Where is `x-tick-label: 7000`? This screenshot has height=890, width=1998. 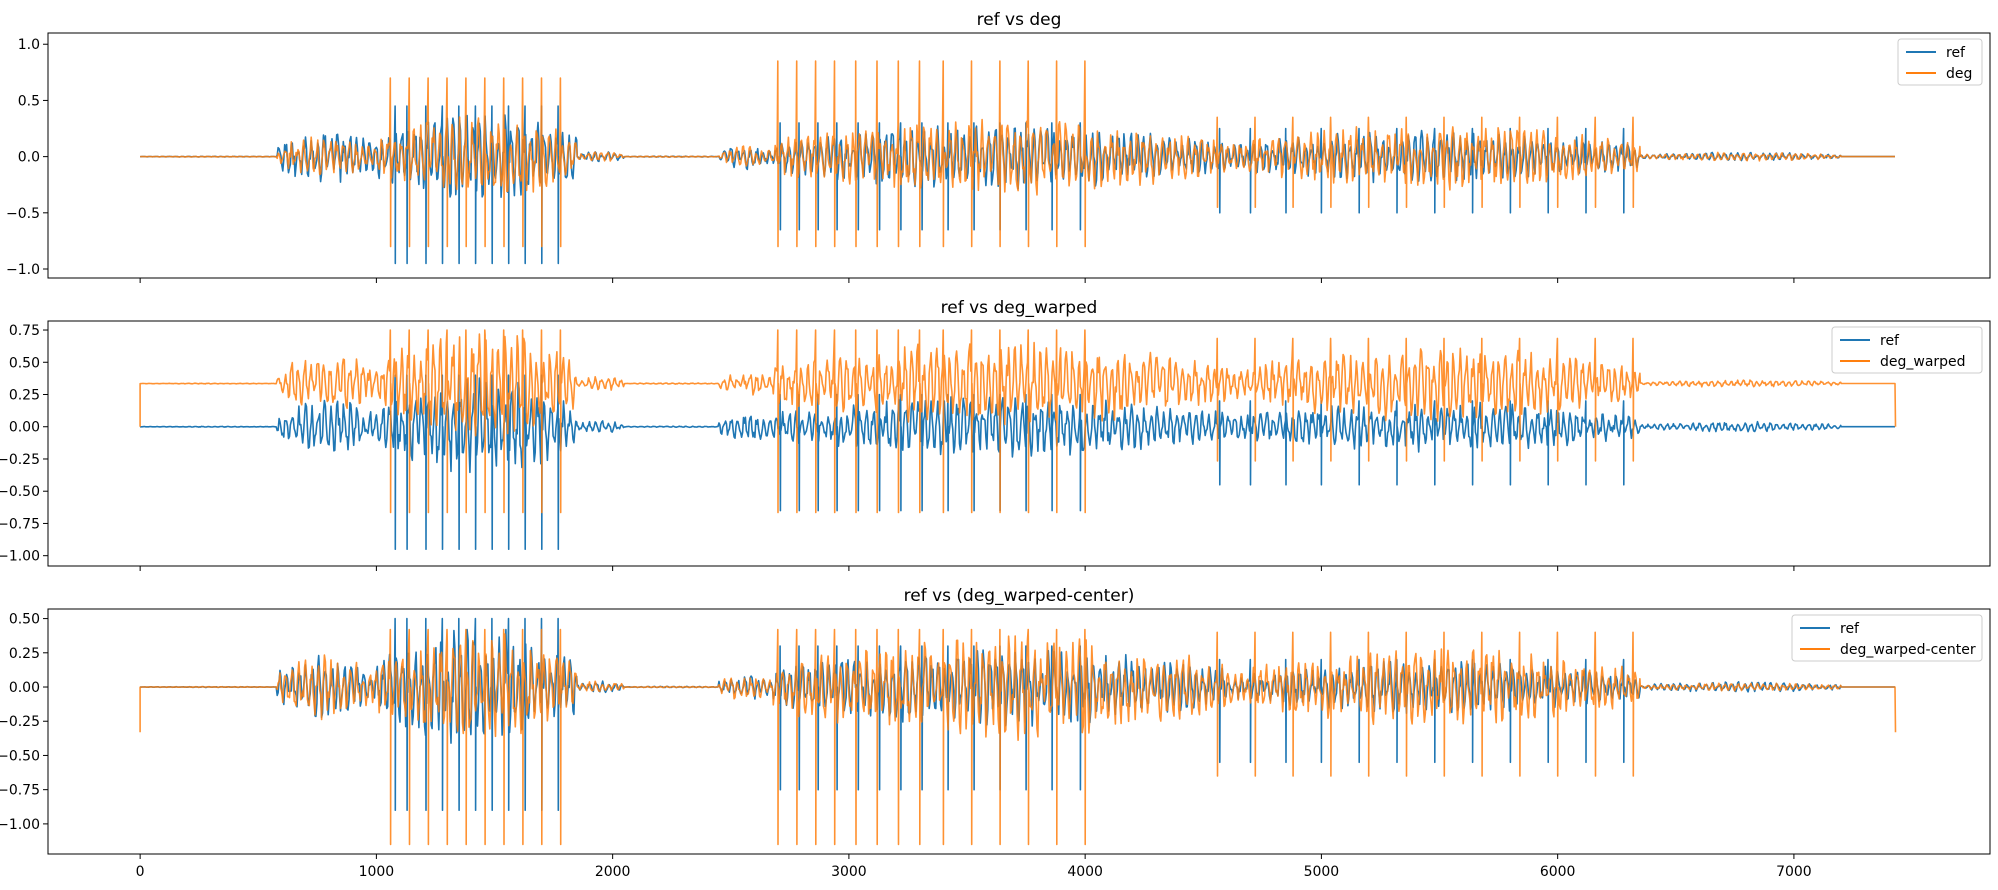
x-tick-label: 7000 is located at coordinates (1794, 872).